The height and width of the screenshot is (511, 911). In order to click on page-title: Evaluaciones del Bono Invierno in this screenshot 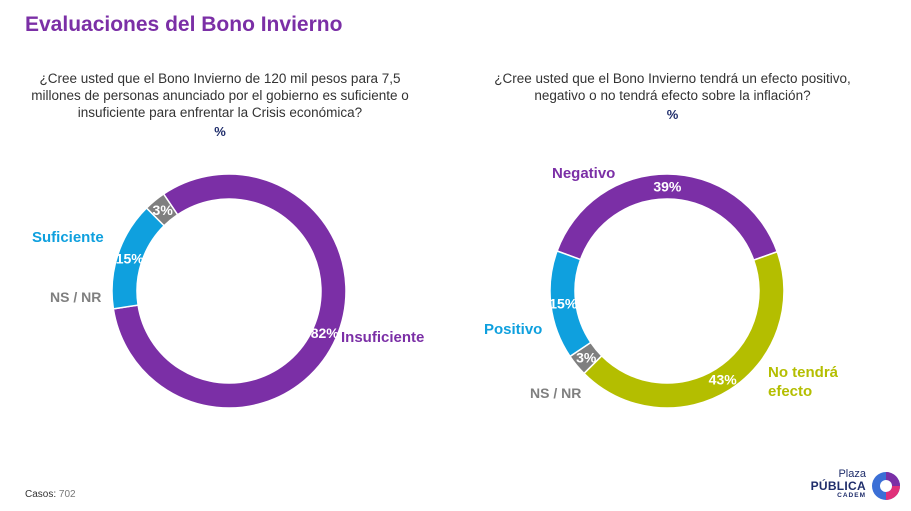, I will do `click(184, 24)`.